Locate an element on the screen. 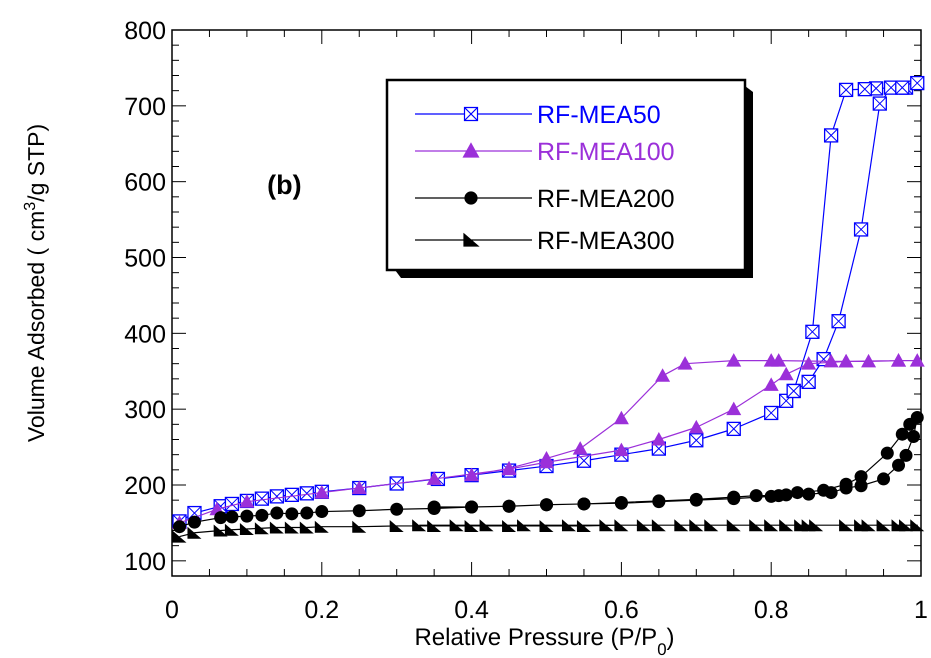  legend-label: RF-MEA300 is located at coordinates (606, 241).